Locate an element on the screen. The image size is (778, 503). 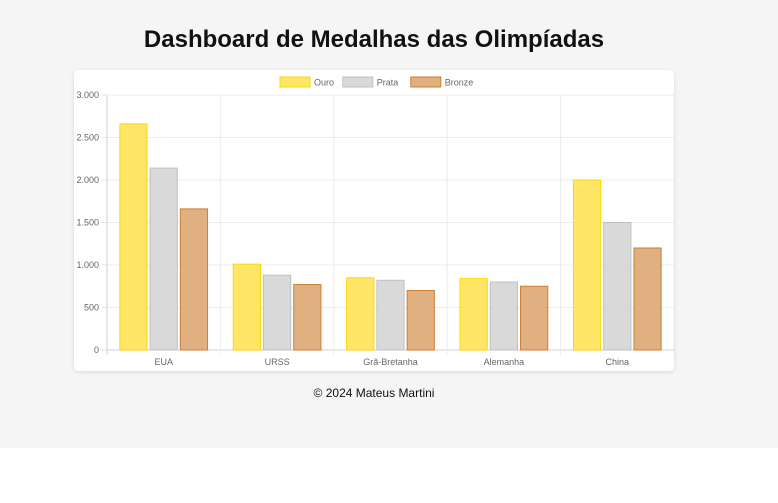
y-tick-label: 1.000 is located at coordinates (87, 265).